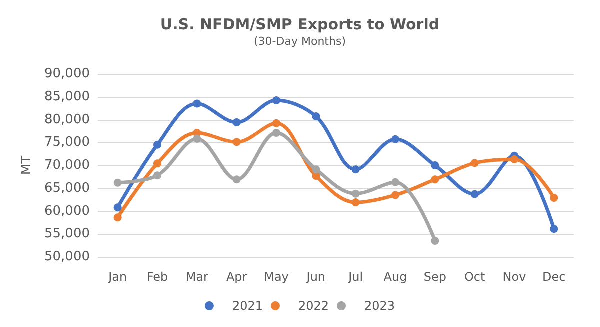  I want to click on x-tick-label: Apr, so click(237, 277).